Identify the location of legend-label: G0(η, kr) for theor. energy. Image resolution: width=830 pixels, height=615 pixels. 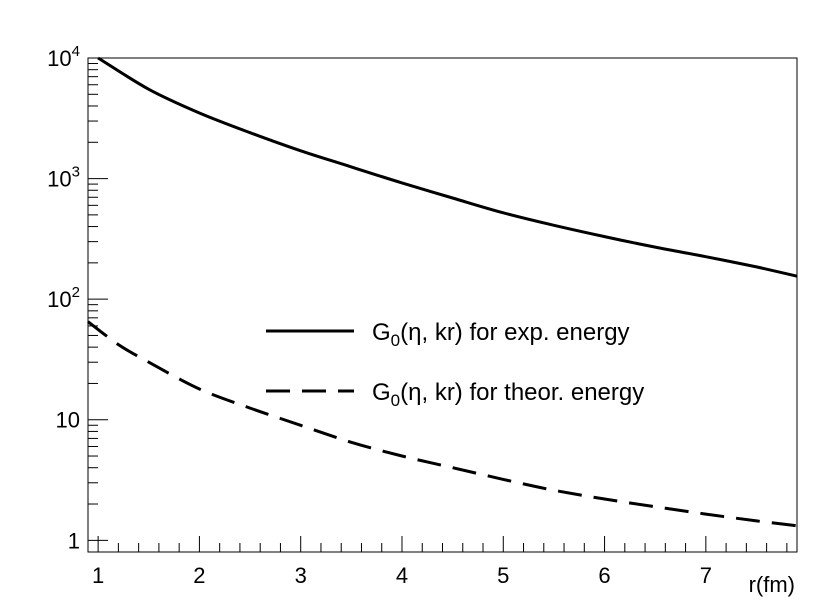
(508, 394).